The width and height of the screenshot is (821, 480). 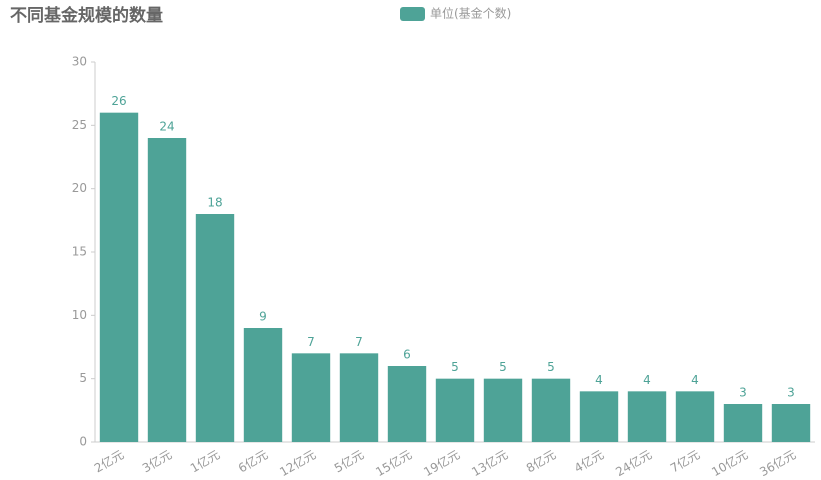 I want to click on value-label: 9, so click(x=263, y=317).